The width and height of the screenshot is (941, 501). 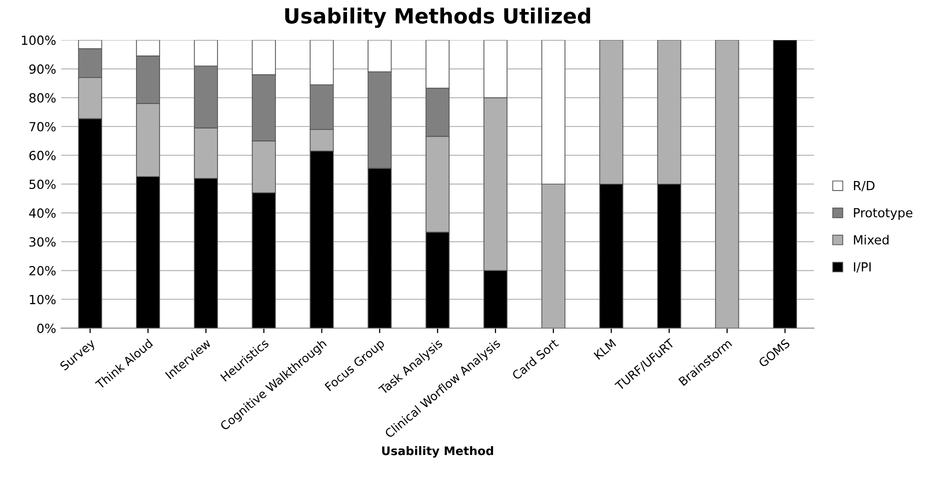 What do you see at coordinates (42, 242) in the screenshot?
I see `y-tick-label: 30%` at bounding box center [42, 242].